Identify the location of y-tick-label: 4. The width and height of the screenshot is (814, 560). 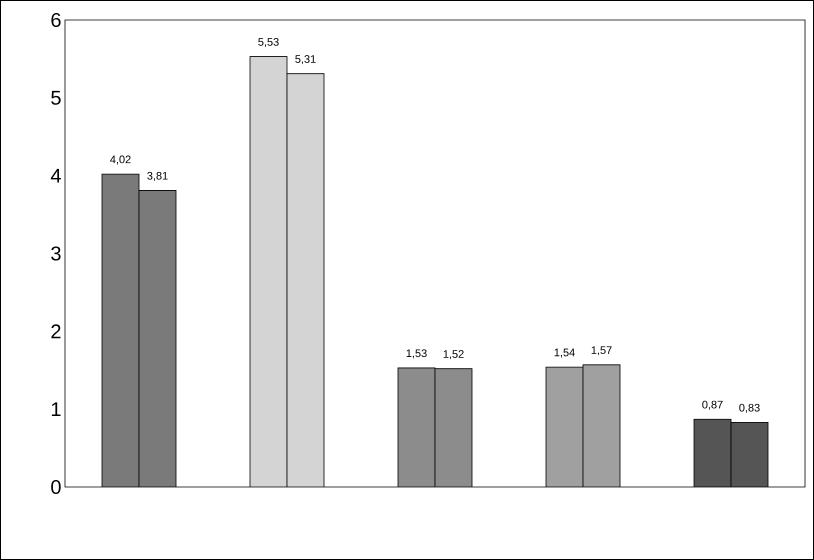
(55, 175).